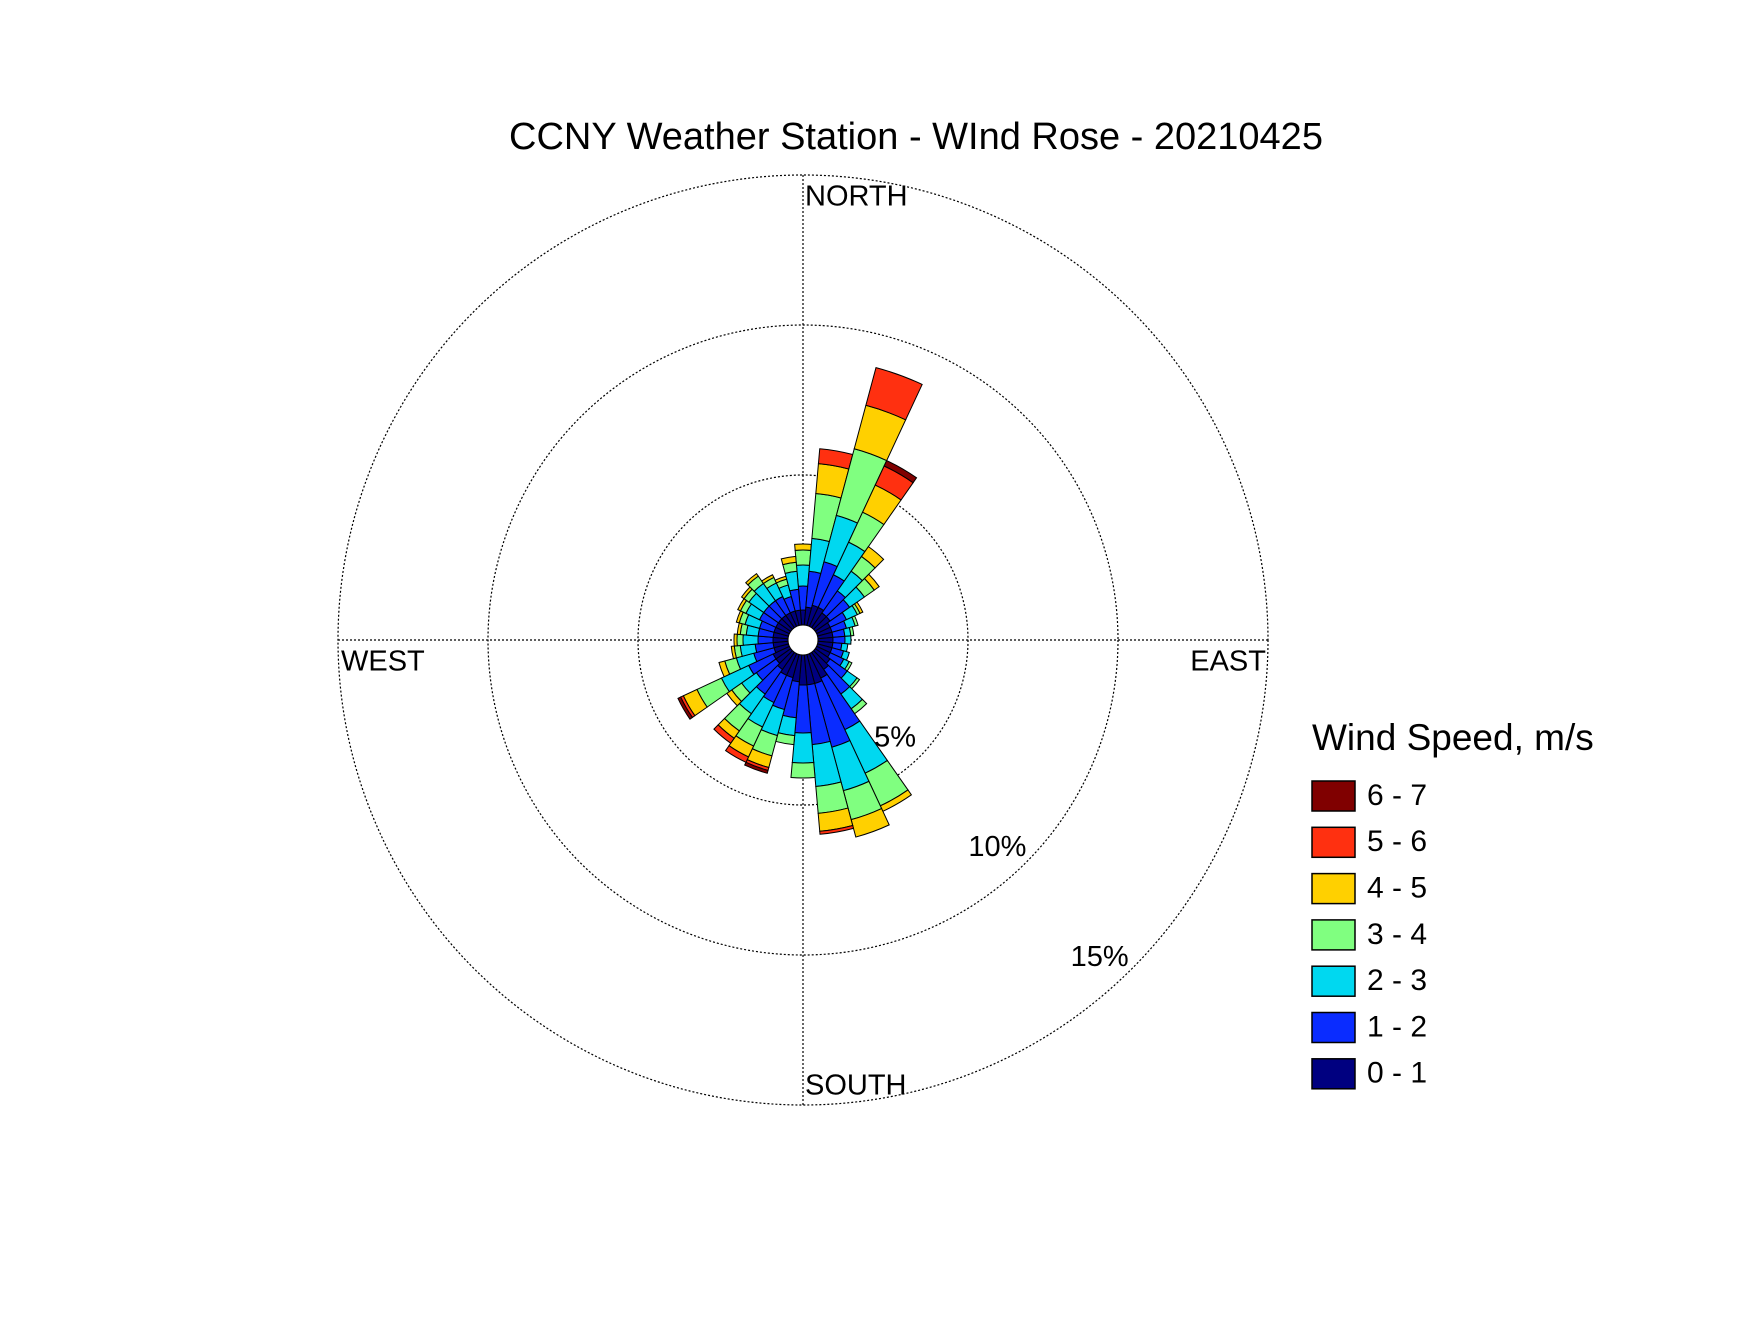  Describe the element at coordinates (997, 847) in the screenshot. I see `r-tick-label: 10%` at that location.